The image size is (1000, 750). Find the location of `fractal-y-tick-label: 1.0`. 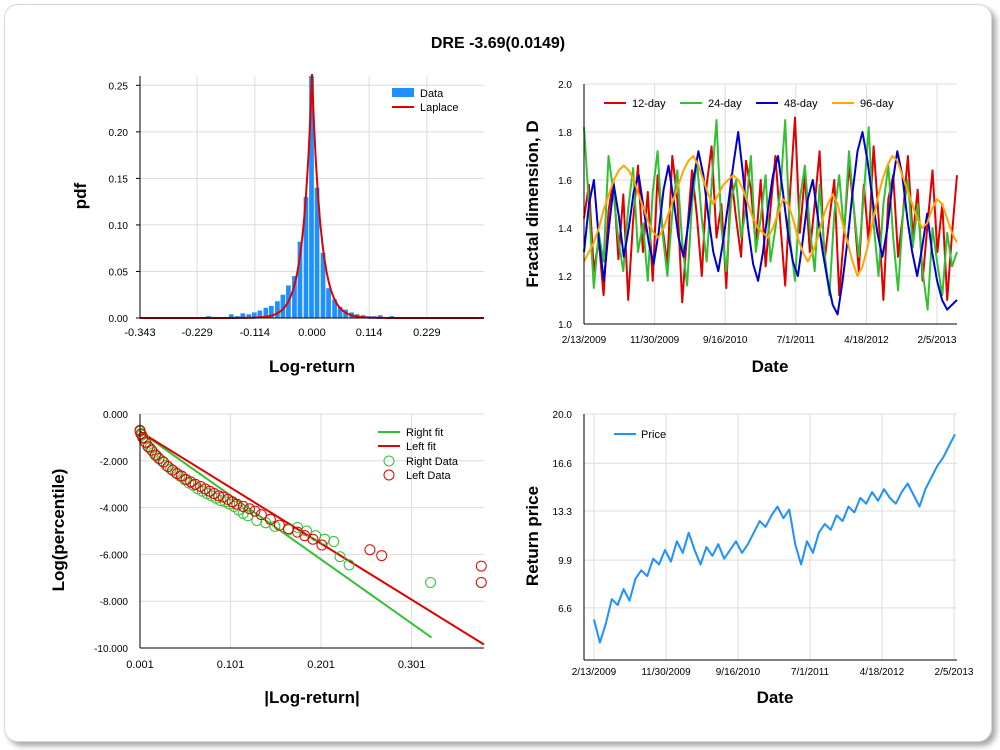

fractal-y-tick-label: 1.0 is located at coordinates (565, 325).